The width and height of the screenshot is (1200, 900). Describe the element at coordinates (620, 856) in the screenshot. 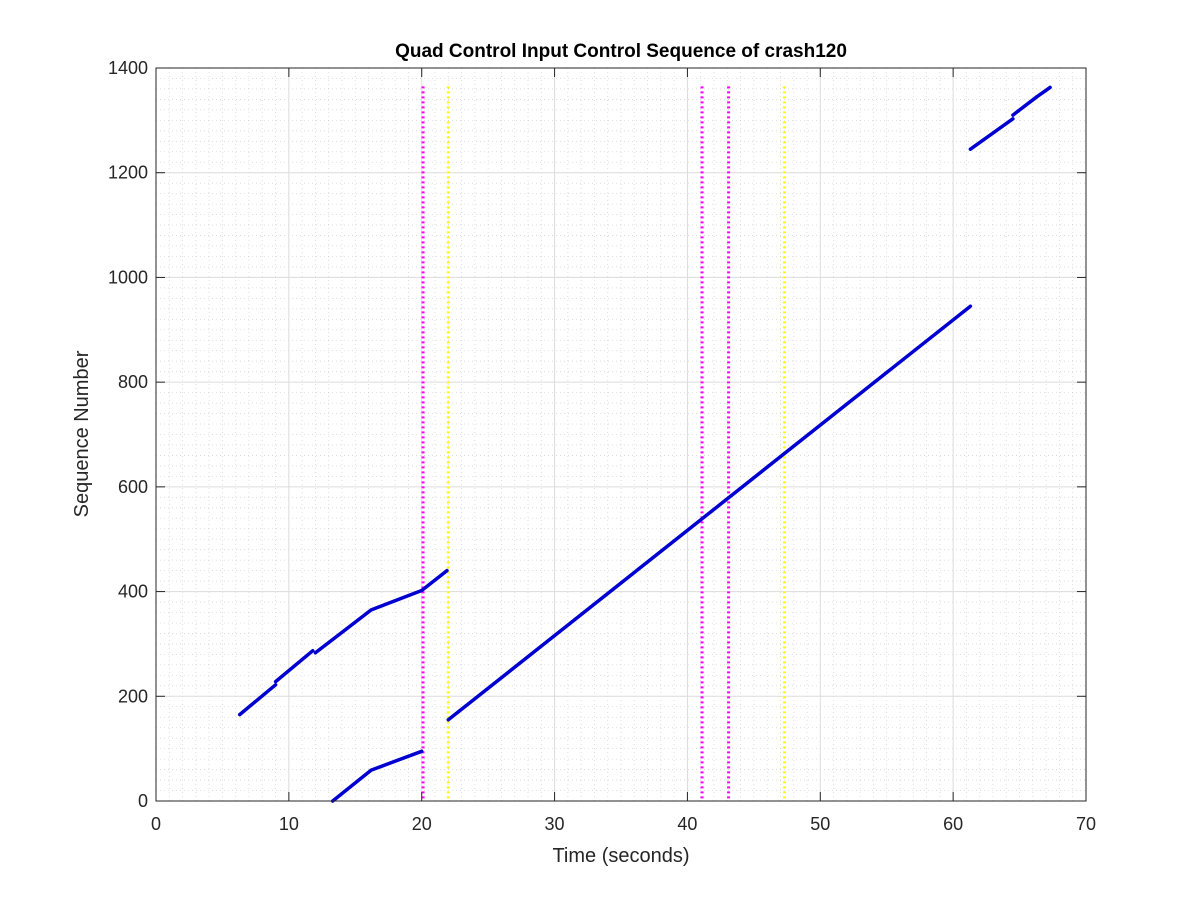

I see `x-axis-label: Time (seconds)` at that location.